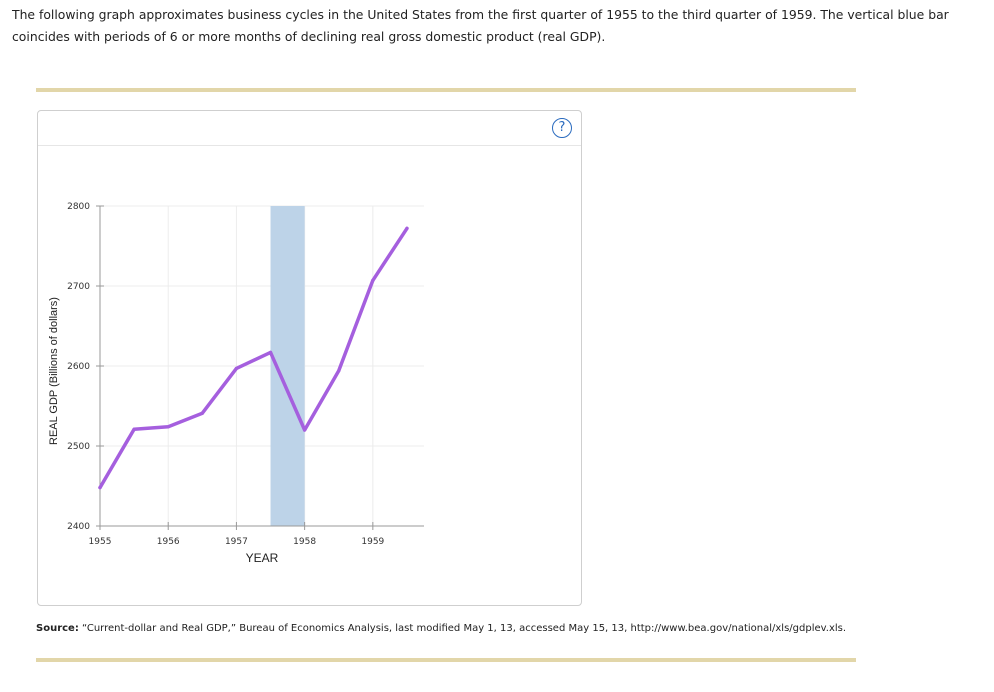 The height and width of the screenshot is (692, 994). What do you see at coordinates (78, 367) in the screenshot?
I see `y-tick-label: 2600` at bounding box center [78, 367].